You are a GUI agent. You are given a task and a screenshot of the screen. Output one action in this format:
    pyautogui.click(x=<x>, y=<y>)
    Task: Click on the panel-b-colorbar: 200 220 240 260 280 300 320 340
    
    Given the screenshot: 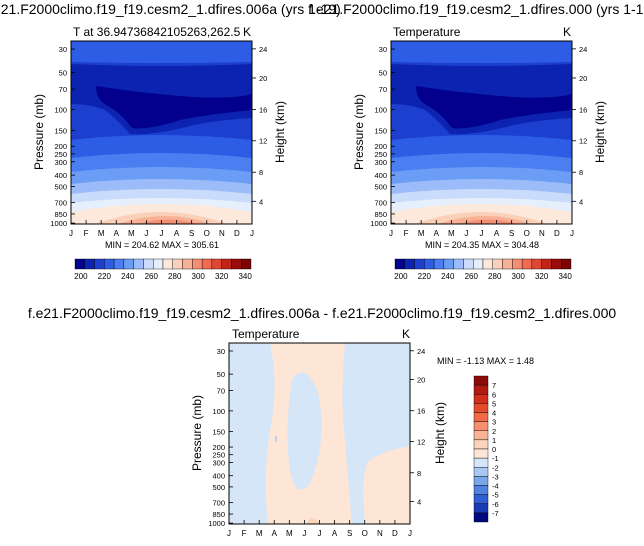 What is the action you would take?
    pyautogui.click(x=483, y=269)
    